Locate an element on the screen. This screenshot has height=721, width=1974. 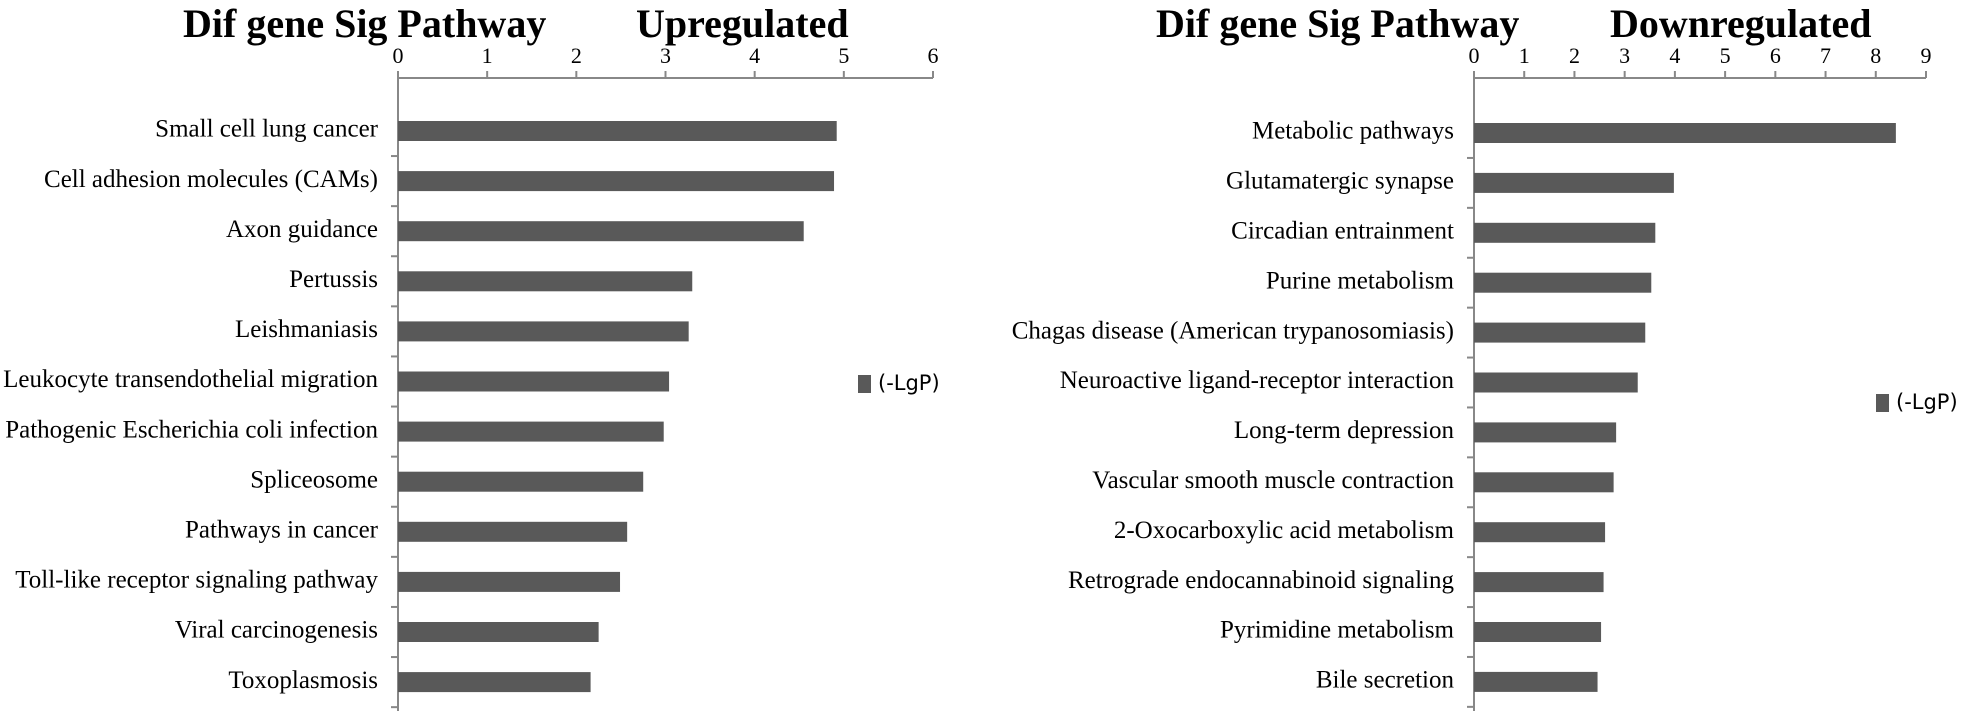
category-label: Toxoplasmosis is located at coordinates (303, 680).